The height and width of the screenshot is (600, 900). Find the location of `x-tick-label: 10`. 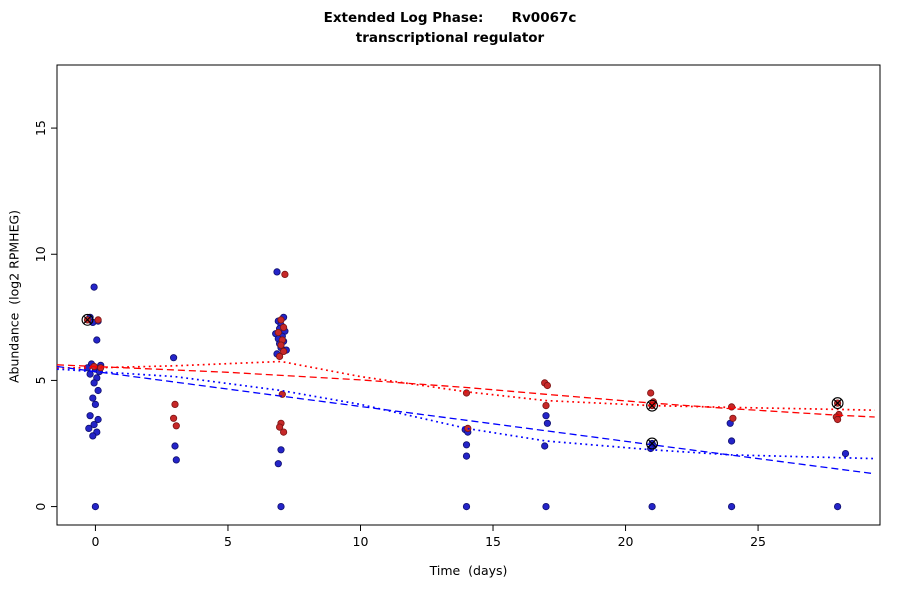

x-tick-label: 10 is located at coordinates (361, 541).